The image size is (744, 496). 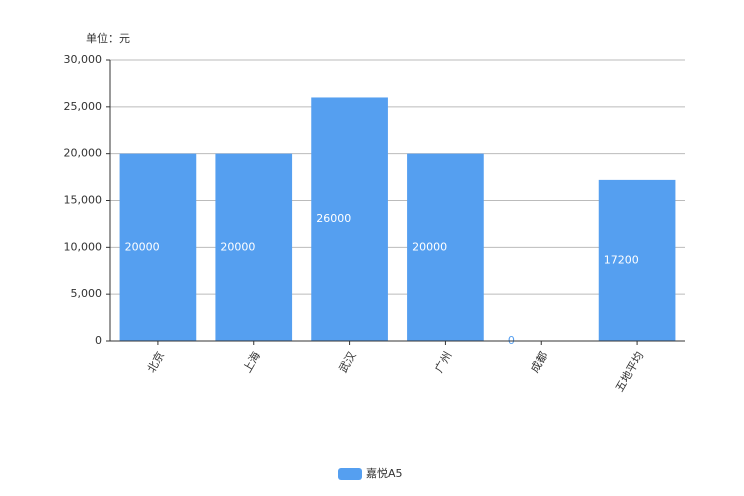 I want to click on y-tick-label: 15,000, so click(x=83, y=200).